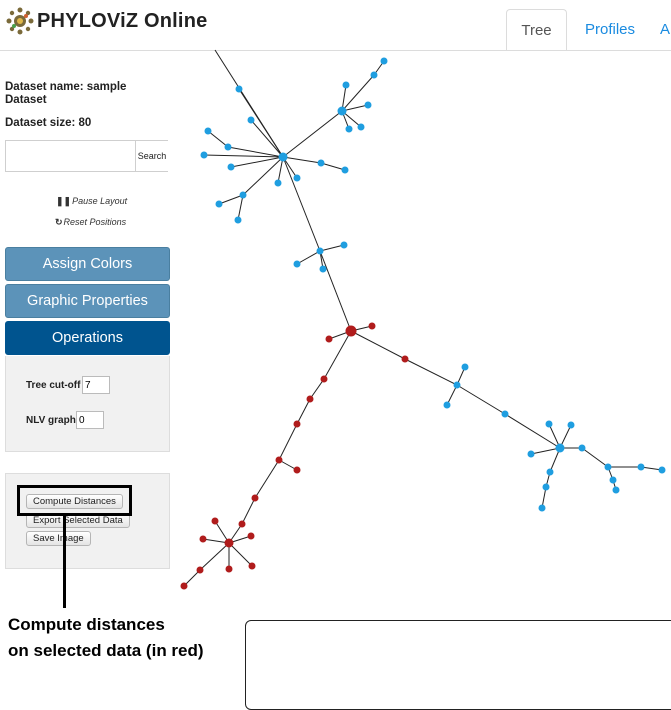 The image size is (671, 710). What do you see at coordinates (96, 385) in the screenshot?
I see `tree-cutoff-input` at bounding box center [96, 385].